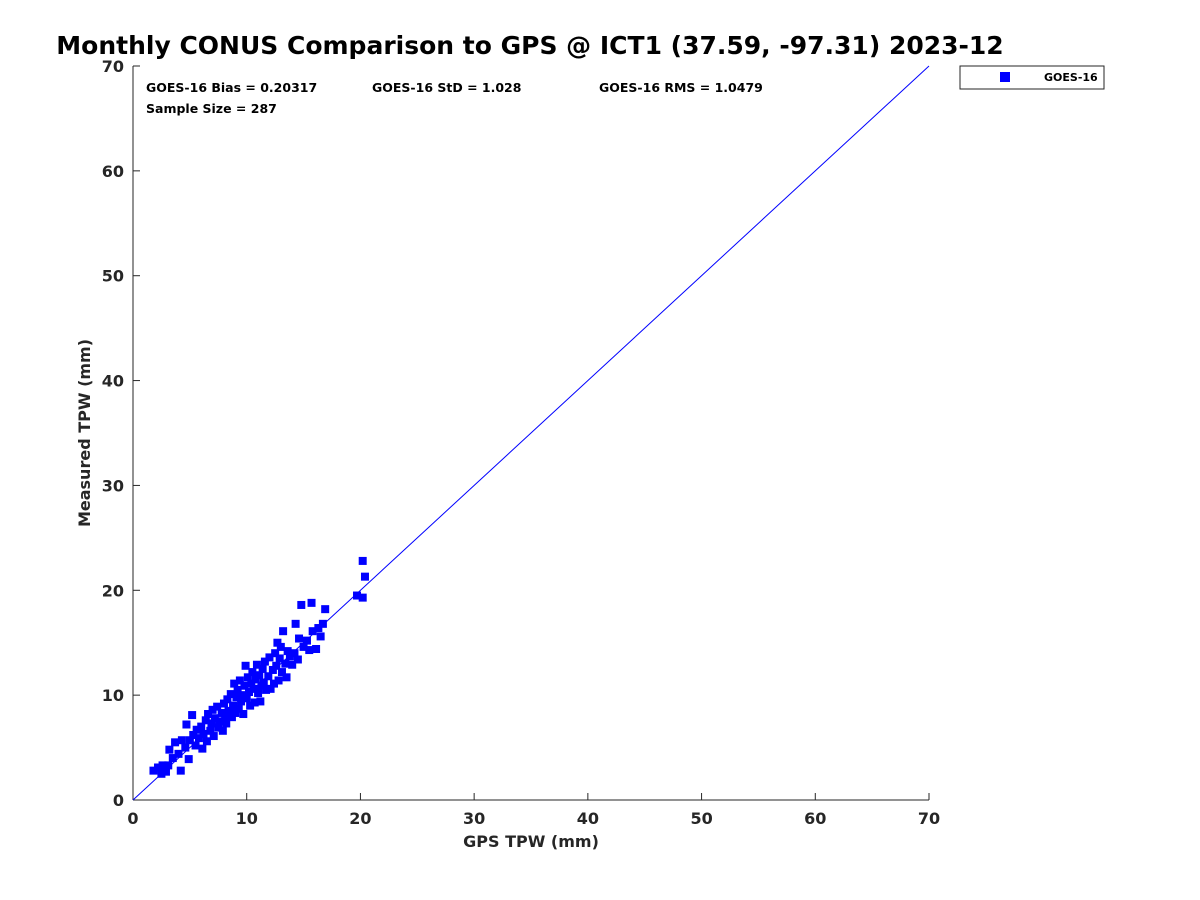  Describe the element at coordinates (132, 818) in the screenshot. I see `x-tick-label: 0` at that location.